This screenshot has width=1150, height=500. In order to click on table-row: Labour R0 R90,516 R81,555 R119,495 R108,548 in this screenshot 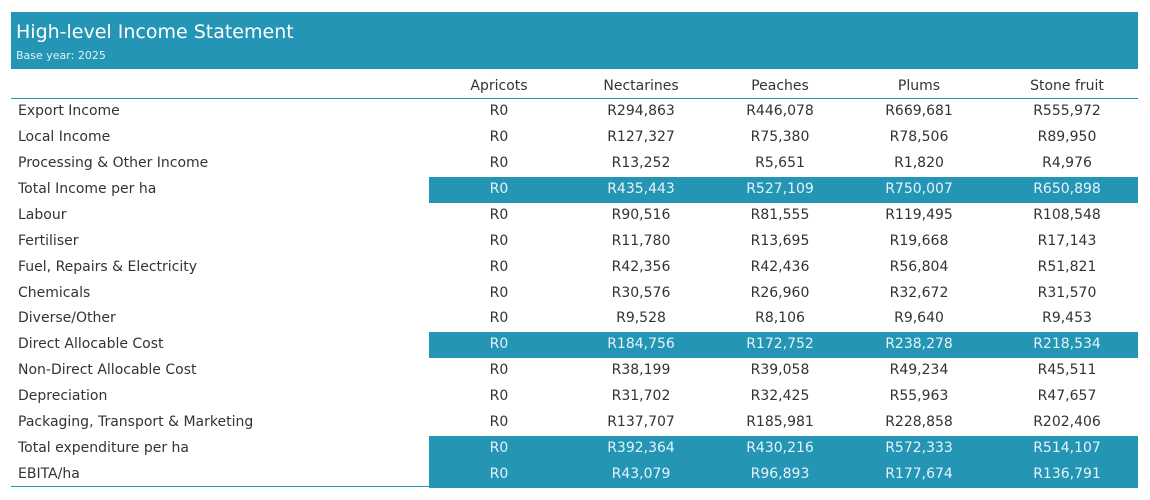, I will do `click(574, 216)`.